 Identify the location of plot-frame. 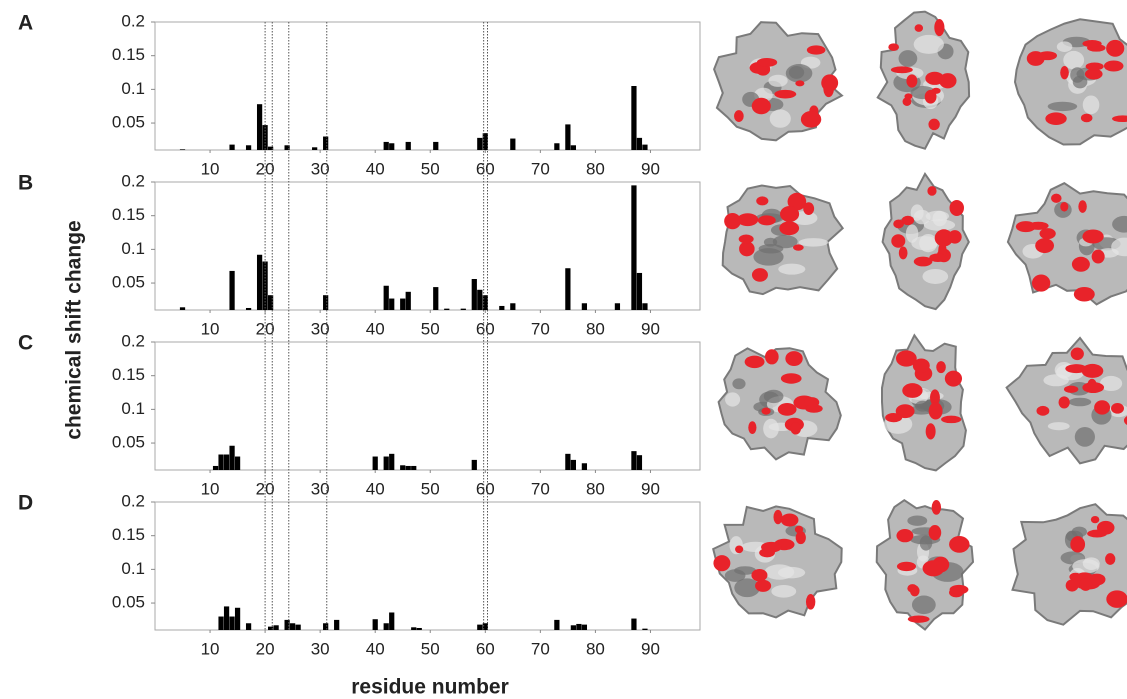
(427, 566).